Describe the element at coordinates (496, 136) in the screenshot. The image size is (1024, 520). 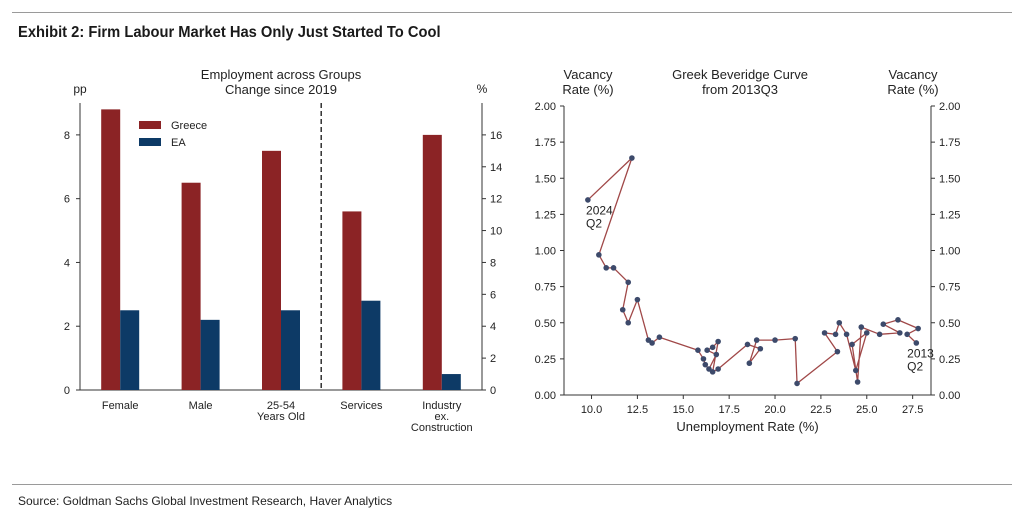
I see `right-tick-label: 16` at that location.